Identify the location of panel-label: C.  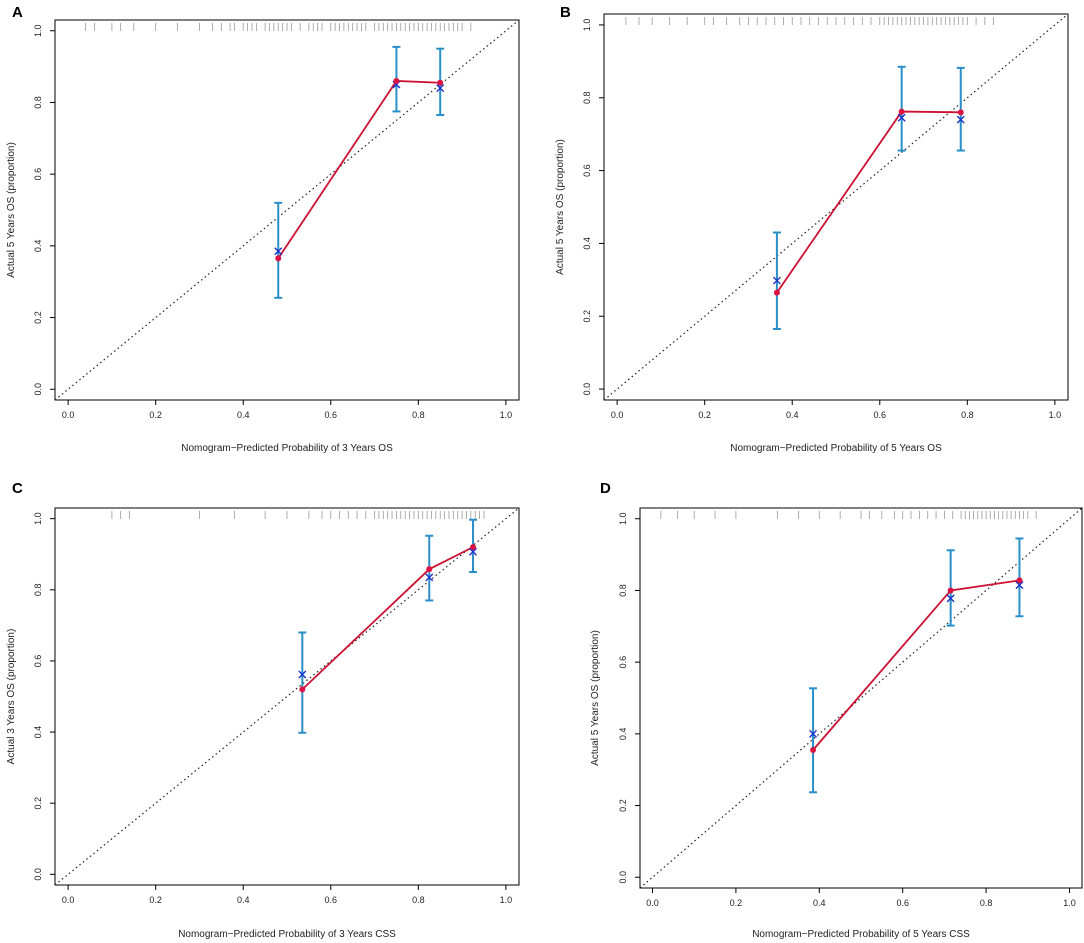
(17, 488).